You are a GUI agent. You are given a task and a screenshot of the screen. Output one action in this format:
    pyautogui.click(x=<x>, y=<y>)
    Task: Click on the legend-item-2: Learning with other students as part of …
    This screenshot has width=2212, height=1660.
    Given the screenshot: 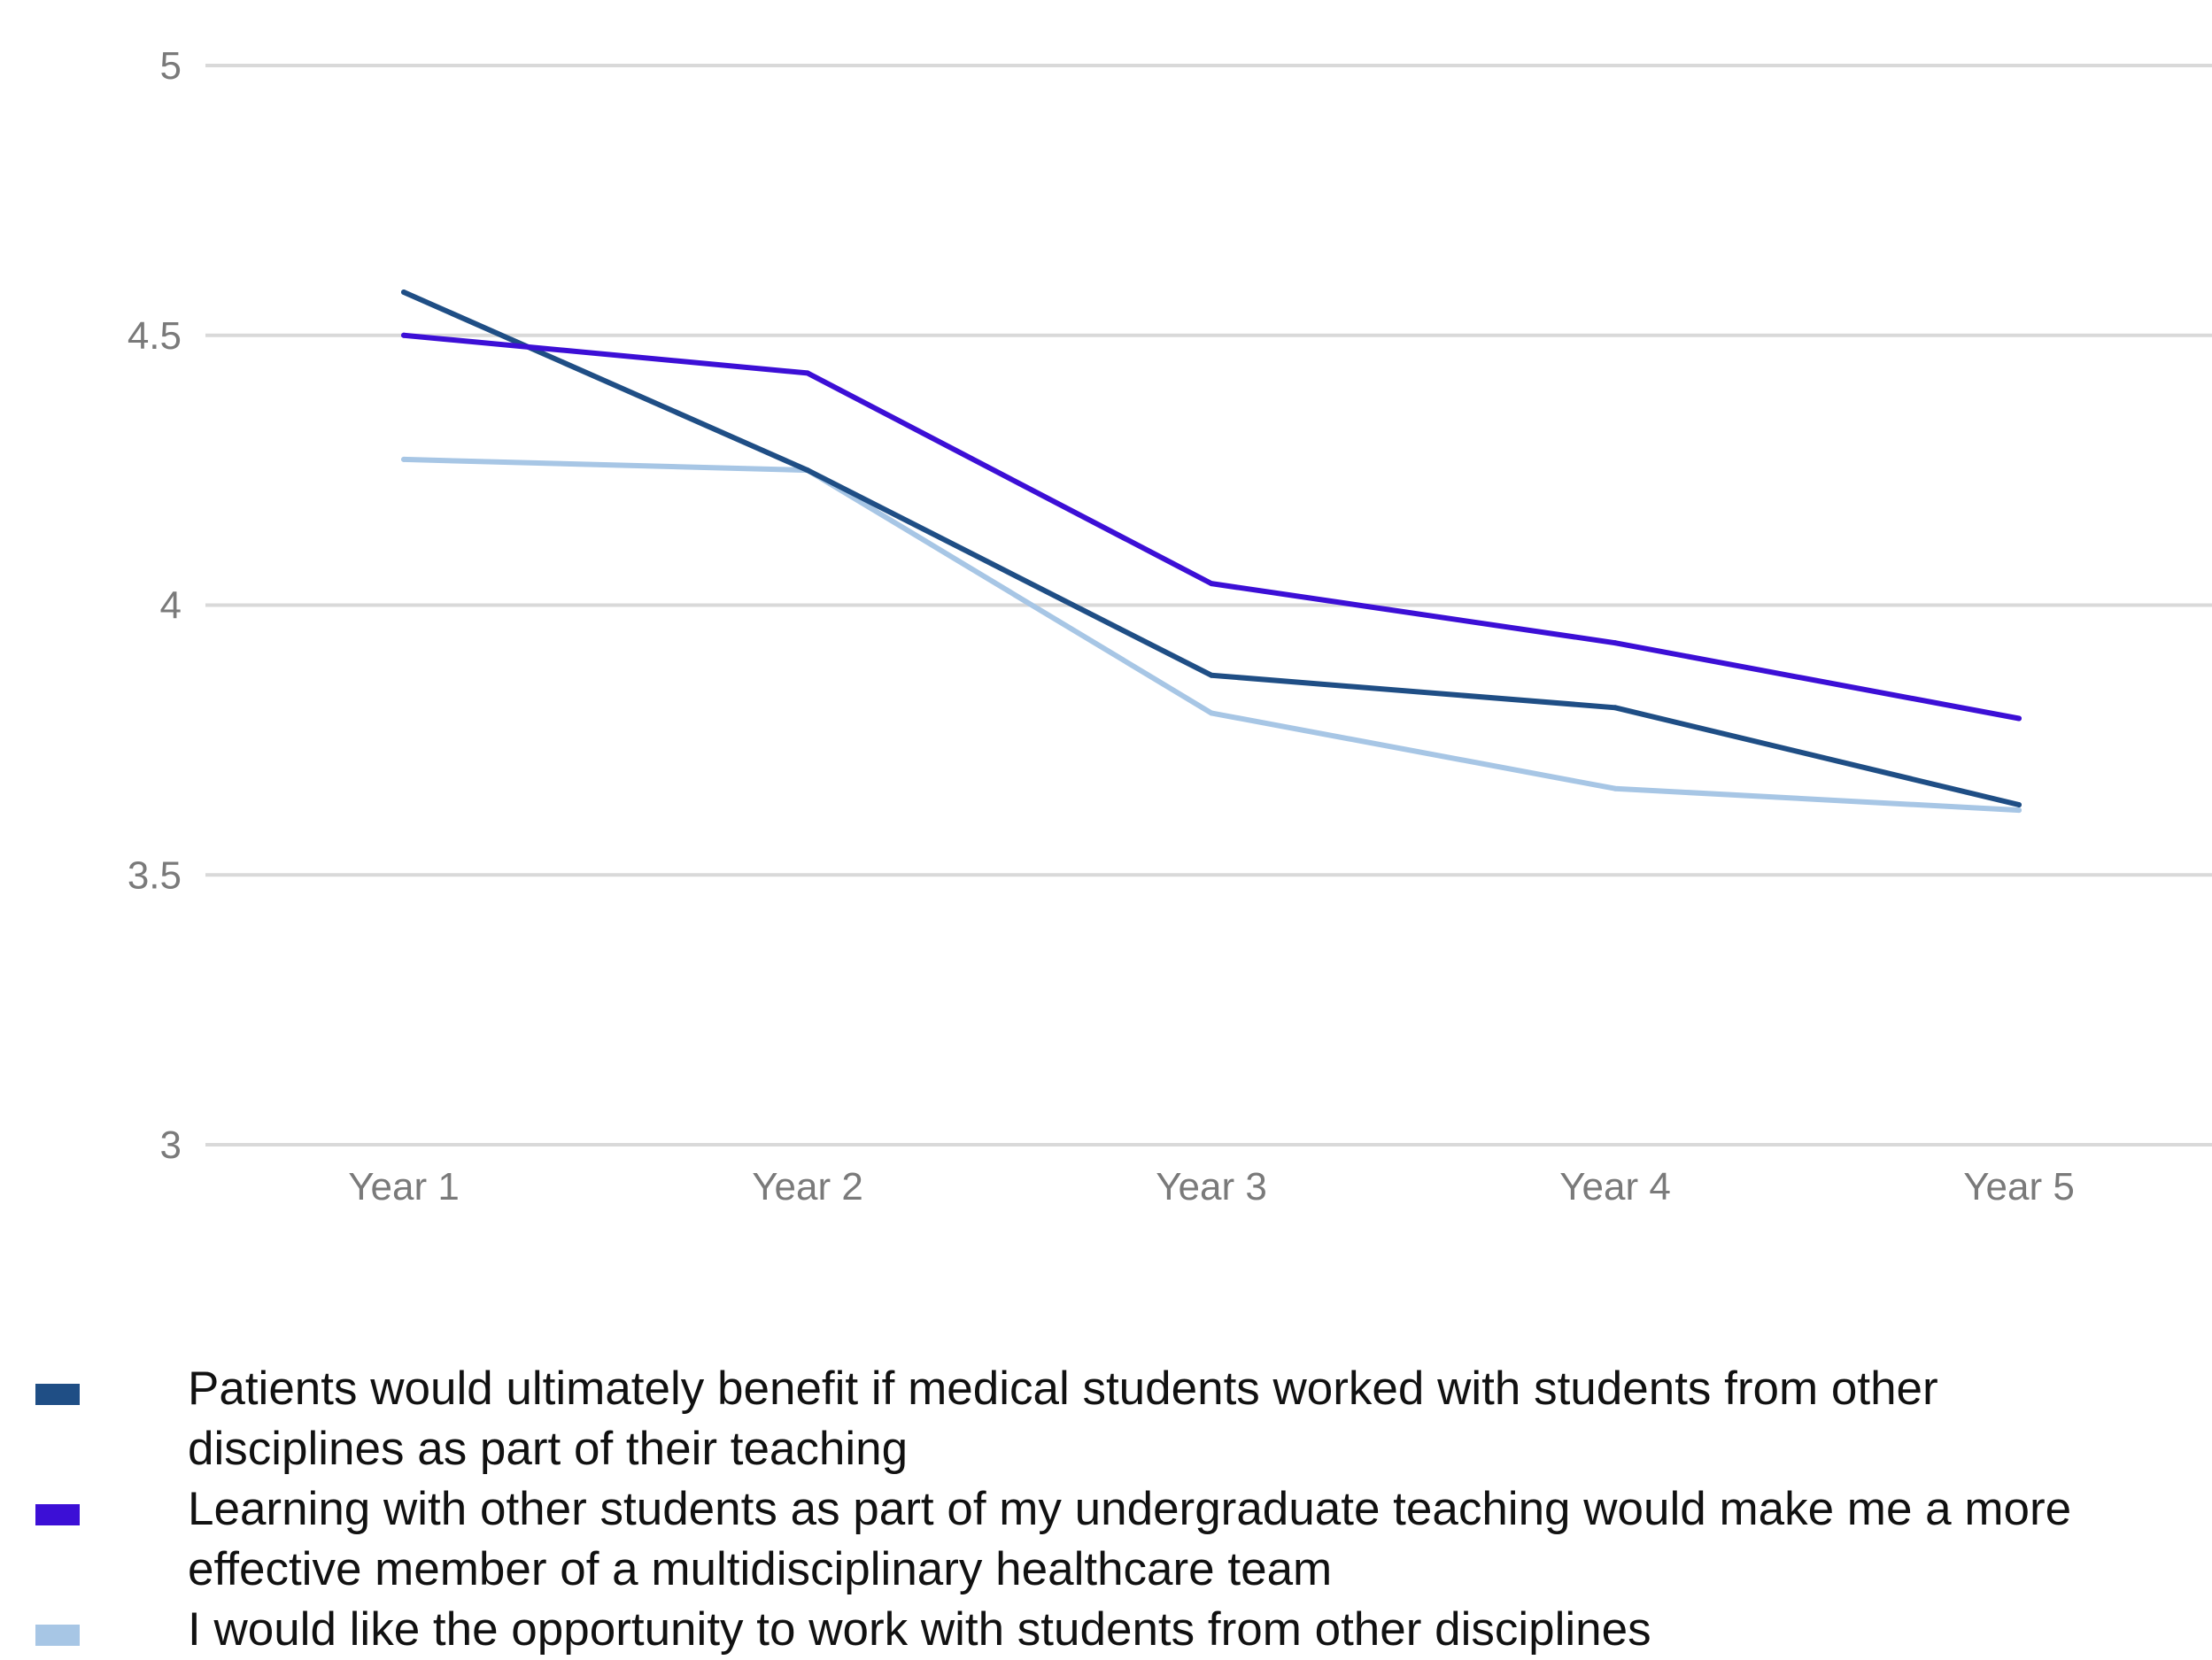 What is the action you would take?
    pyautogui.click(x=1106, y=1539)
    